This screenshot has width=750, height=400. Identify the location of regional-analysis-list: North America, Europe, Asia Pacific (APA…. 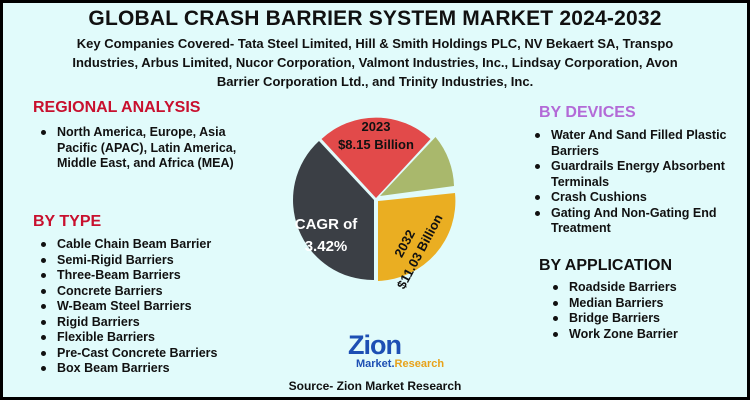
(150, 148).